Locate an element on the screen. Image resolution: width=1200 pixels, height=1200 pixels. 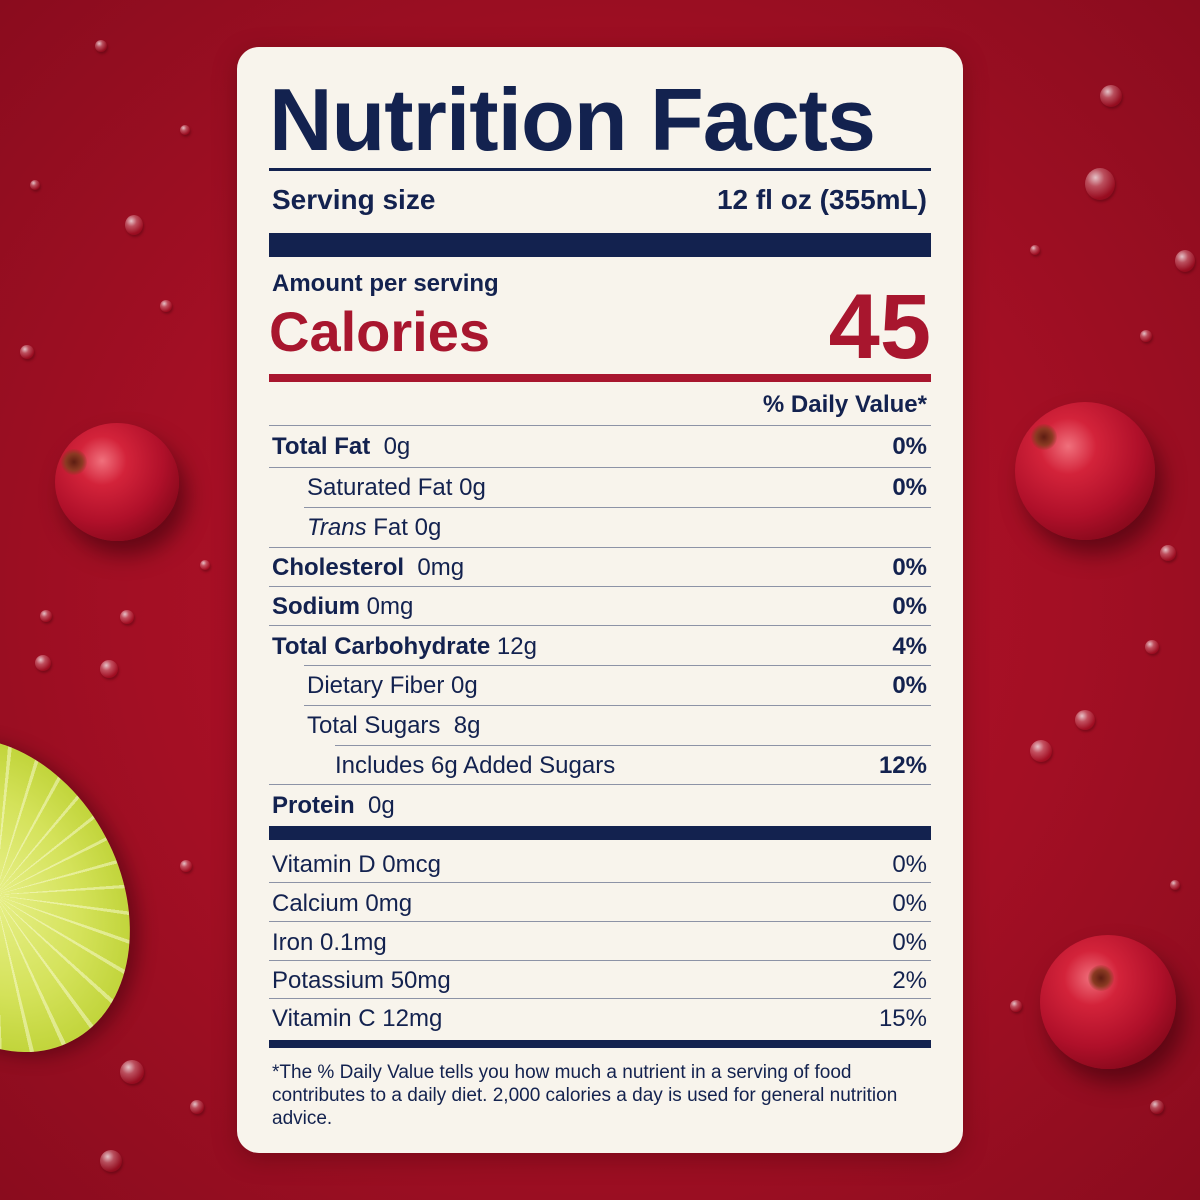
nutrient-trans-fat: Trans Fat 0g is located at coordinates (374, 528).